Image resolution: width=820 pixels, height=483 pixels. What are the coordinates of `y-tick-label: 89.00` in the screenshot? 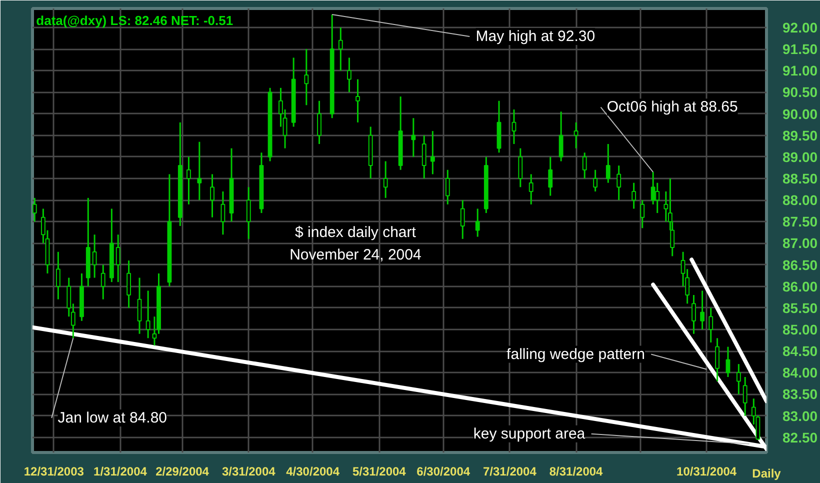 It's located at (800, 156).